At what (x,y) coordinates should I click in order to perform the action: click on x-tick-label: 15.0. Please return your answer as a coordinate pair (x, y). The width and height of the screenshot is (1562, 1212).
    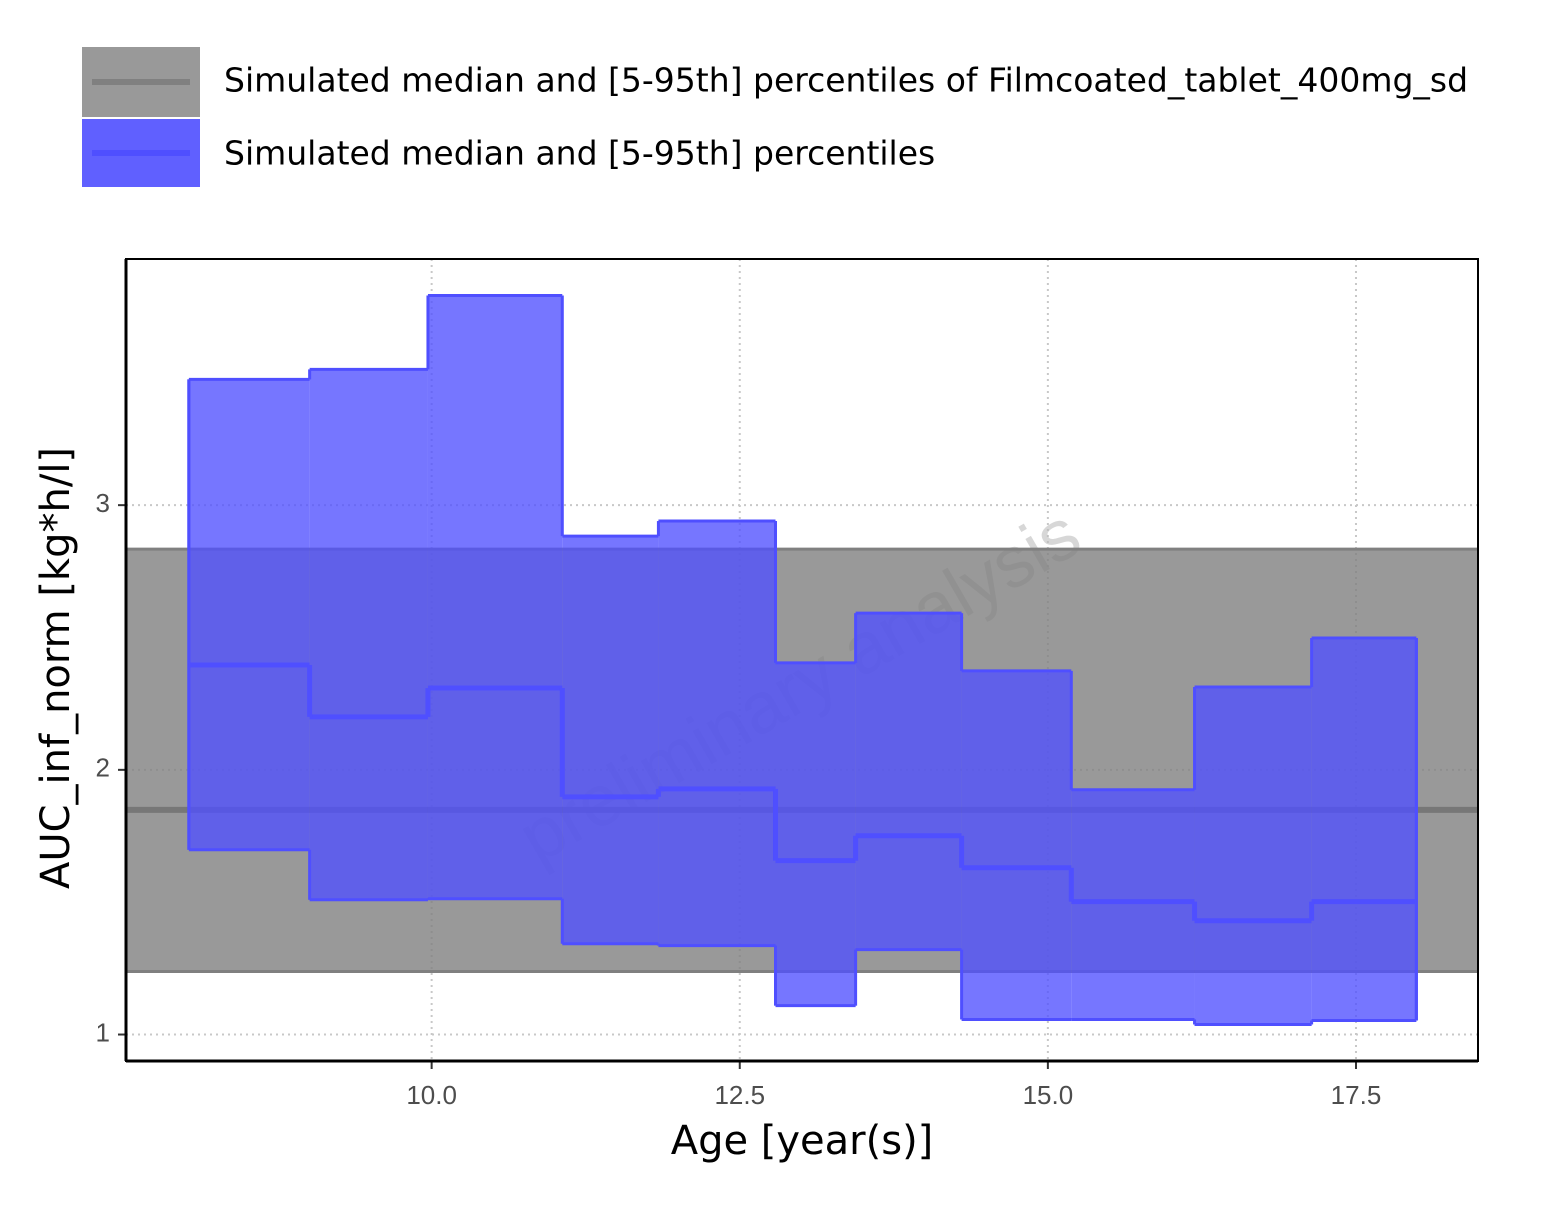
    Looking at the image, I should click on (1048, 1095).